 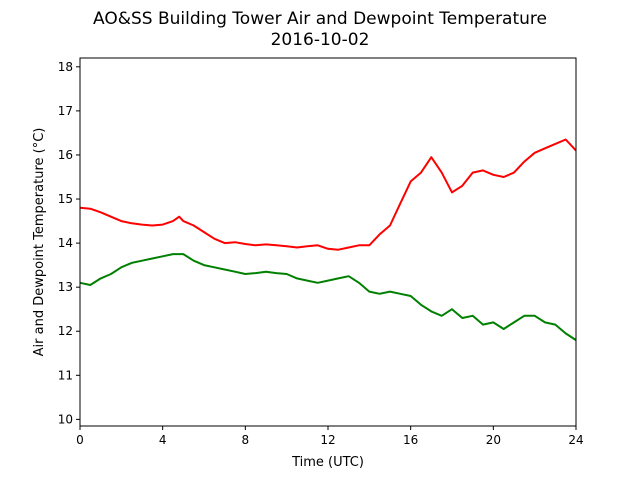 What do you see at coordinates (65, 199) in the screenshot?
I see `y-tick-label: 15` at bounding box center [65, 199].